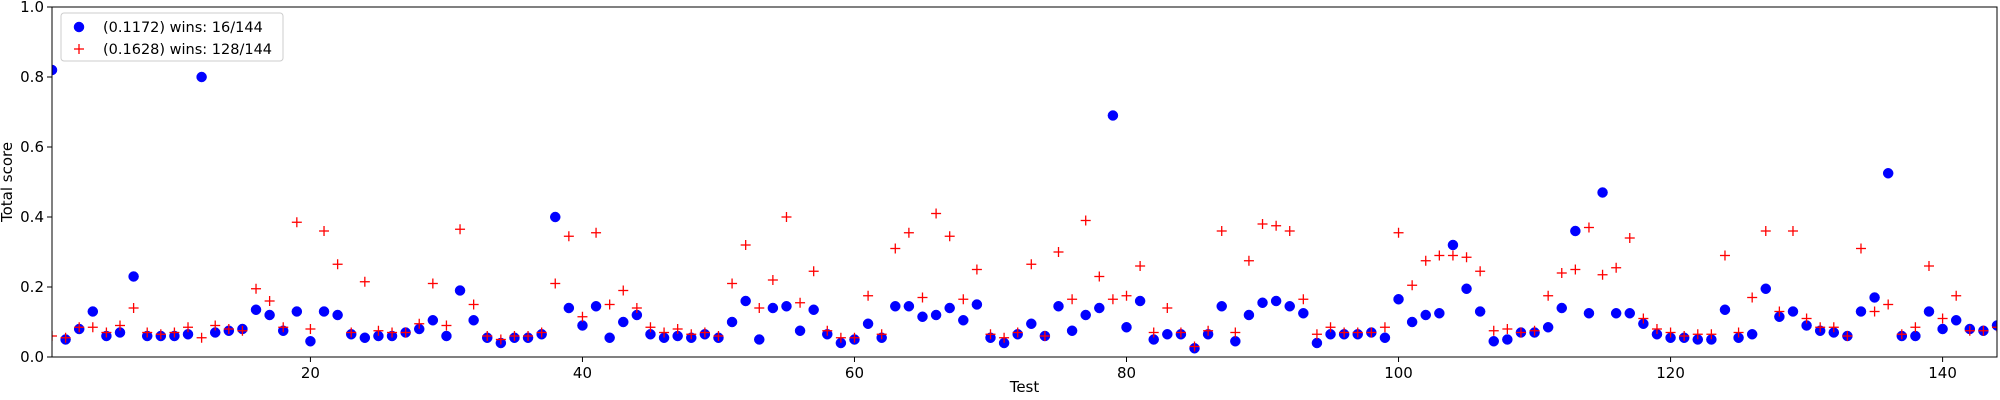 This screenshot has height=400, width=2000. What do you see at coordinates (310, 373) in the screenshot?
I see `x-tick-label: 20` at bounding box center [310, 373].